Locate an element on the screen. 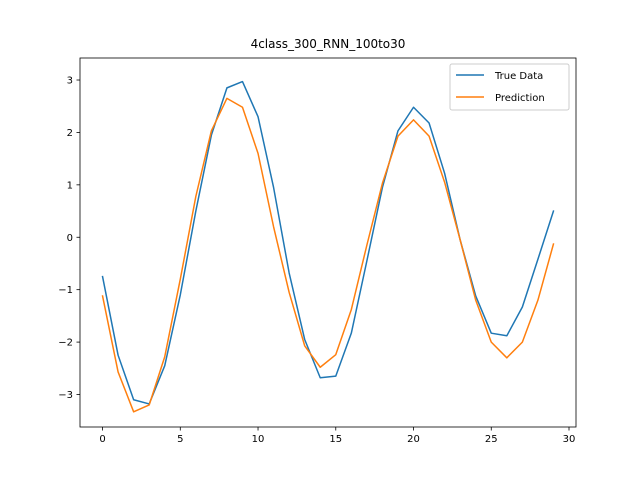 This screenshot has width=640, height=480. y-tick-label: 1 is located at coordinates (70, 185).